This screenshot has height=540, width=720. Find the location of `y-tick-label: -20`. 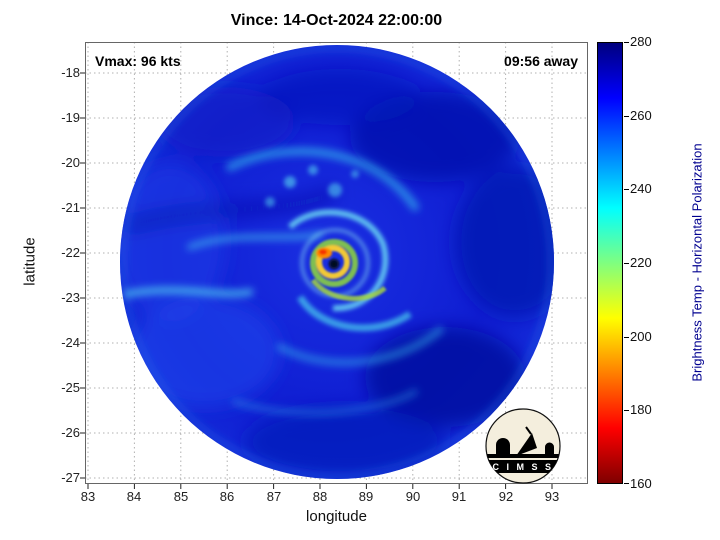

y-tick-label: -20 is located at coordinates (70, 162).